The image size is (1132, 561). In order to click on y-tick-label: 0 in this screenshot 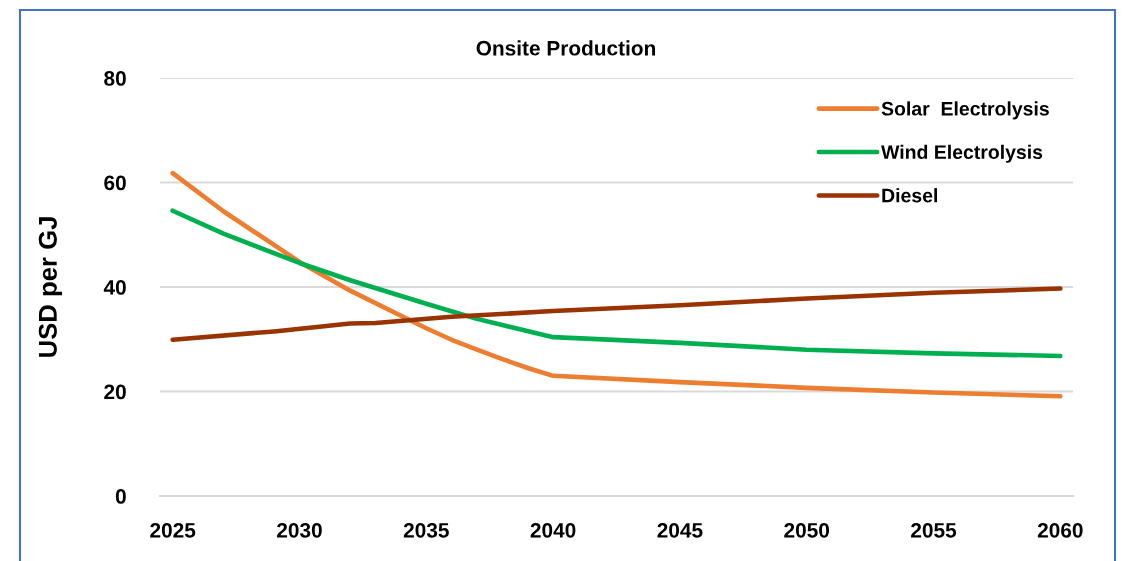, I will do `click(120, 496)`.